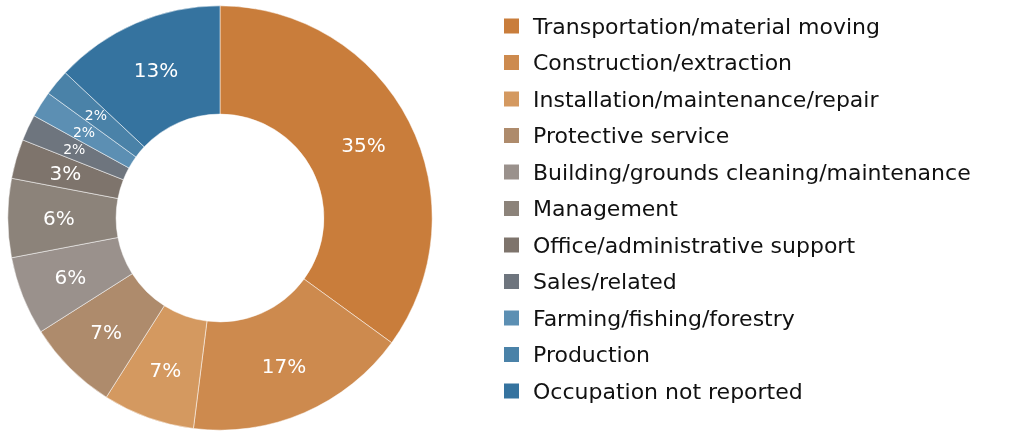 The height and width of the screenshot is (433, 1034). I want to click on legend-label: Occupation not reported, so click(668, 391).